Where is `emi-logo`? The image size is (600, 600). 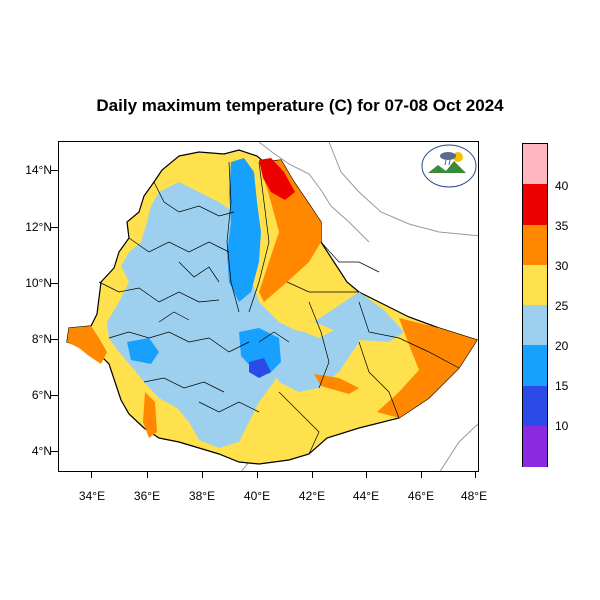 emi-logo is located at coordinates (449, 166).